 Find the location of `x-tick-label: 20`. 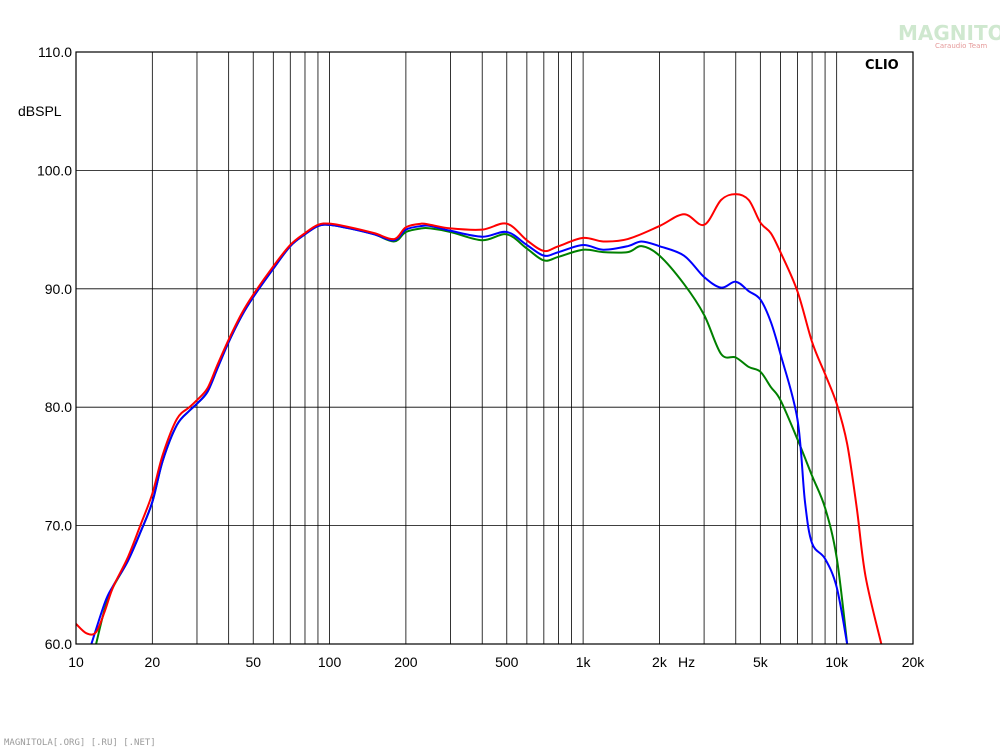

x-tick-label: 20 is located at coordinates (153, 662).